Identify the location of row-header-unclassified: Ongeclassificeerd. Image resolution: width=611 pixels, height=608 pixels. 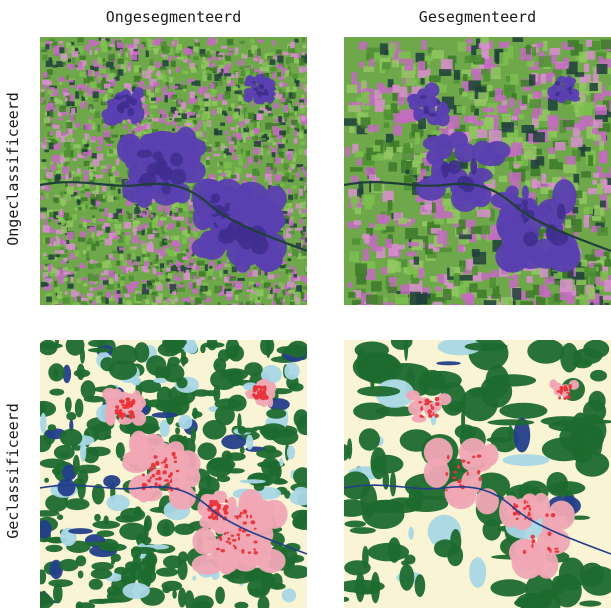
(13, 169).